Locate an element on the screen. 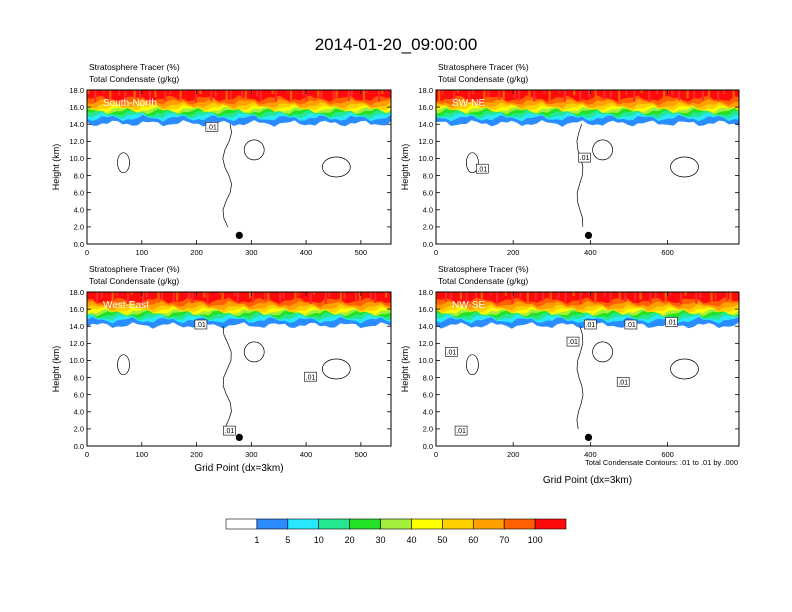 The image size is (792, 612). location-marker is located at coordinates (588, 437).